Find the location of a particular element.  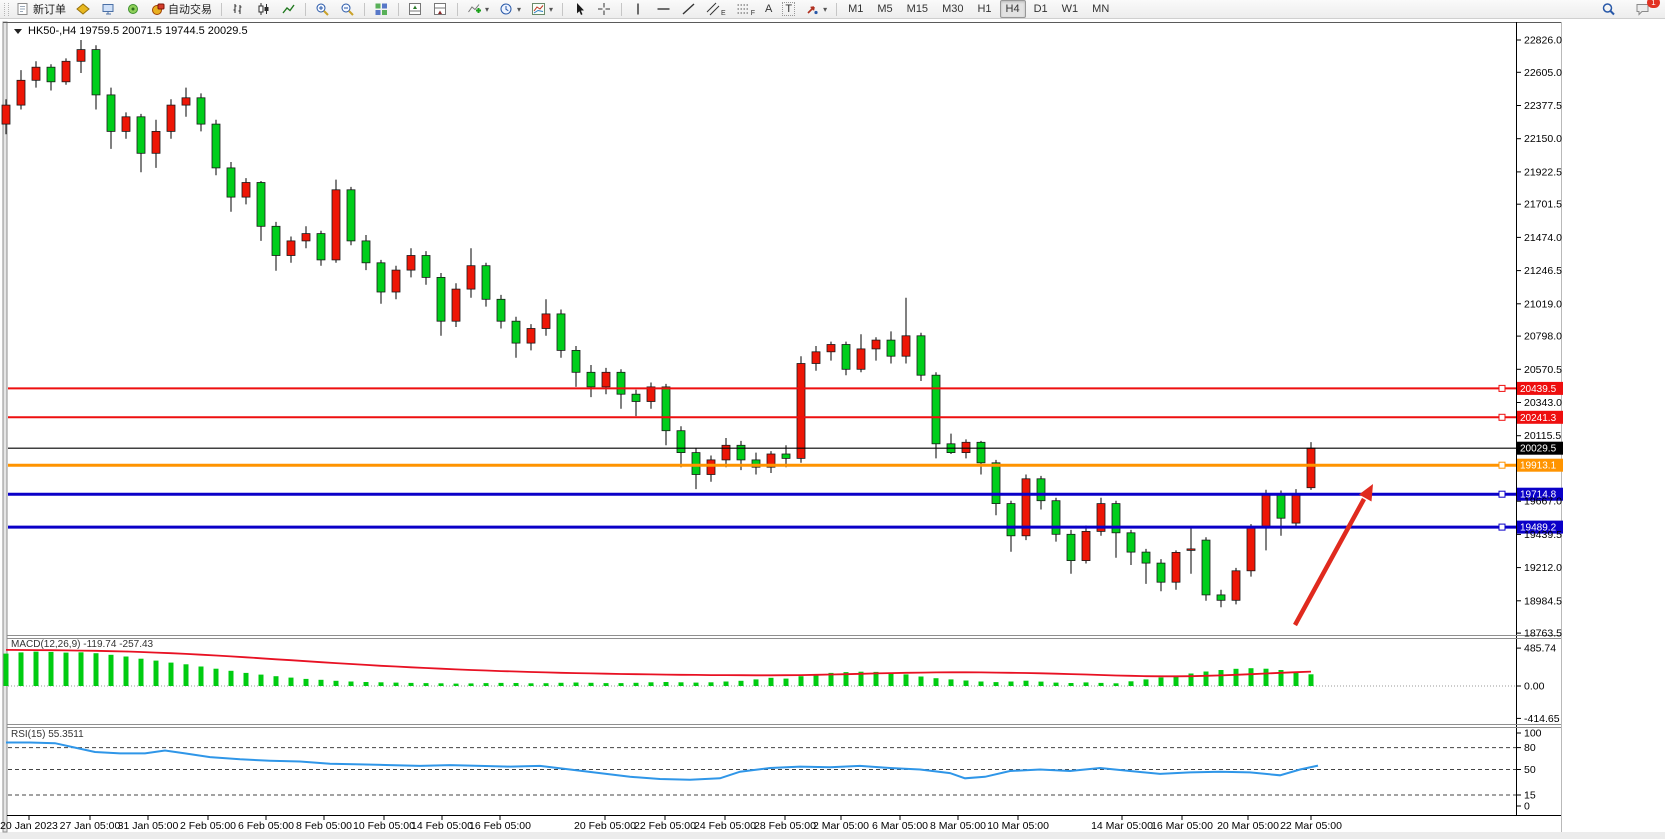

price-axis-tick-label: 22150.0 is located at coordinates (1543, 139).